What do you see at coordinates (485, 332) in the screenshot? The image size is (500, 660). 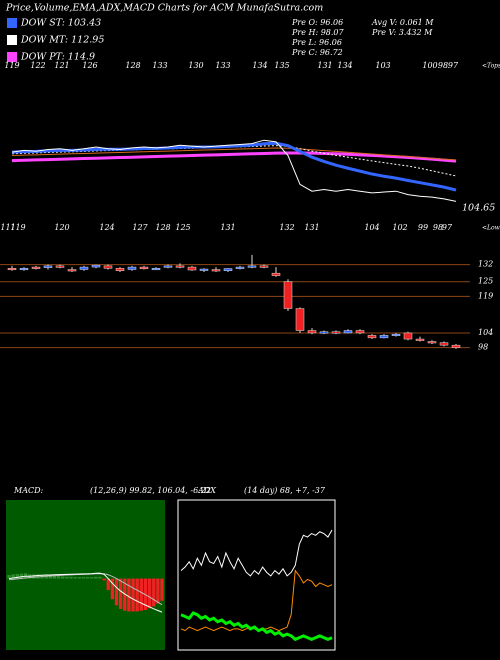 I see `level-label: 104` at bounding box center [485, 332].